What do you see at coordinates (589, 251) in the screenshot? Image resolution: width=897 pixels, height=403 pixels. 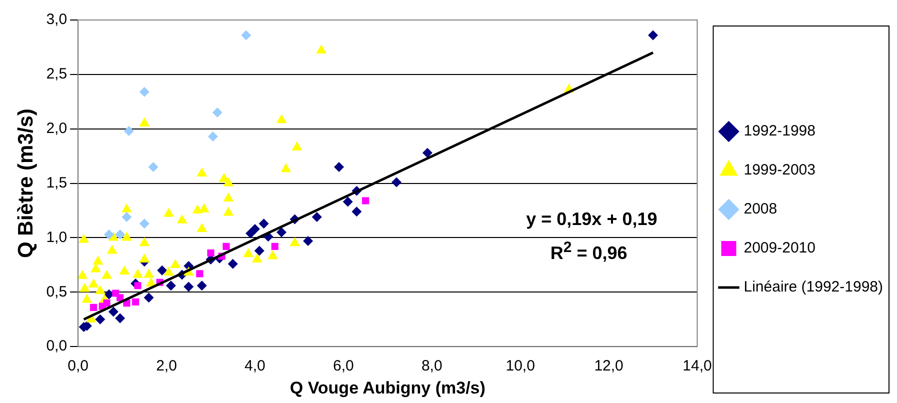 I see `annotation: R$^{2}$ = 0,96` at bounding box center [589, 251].